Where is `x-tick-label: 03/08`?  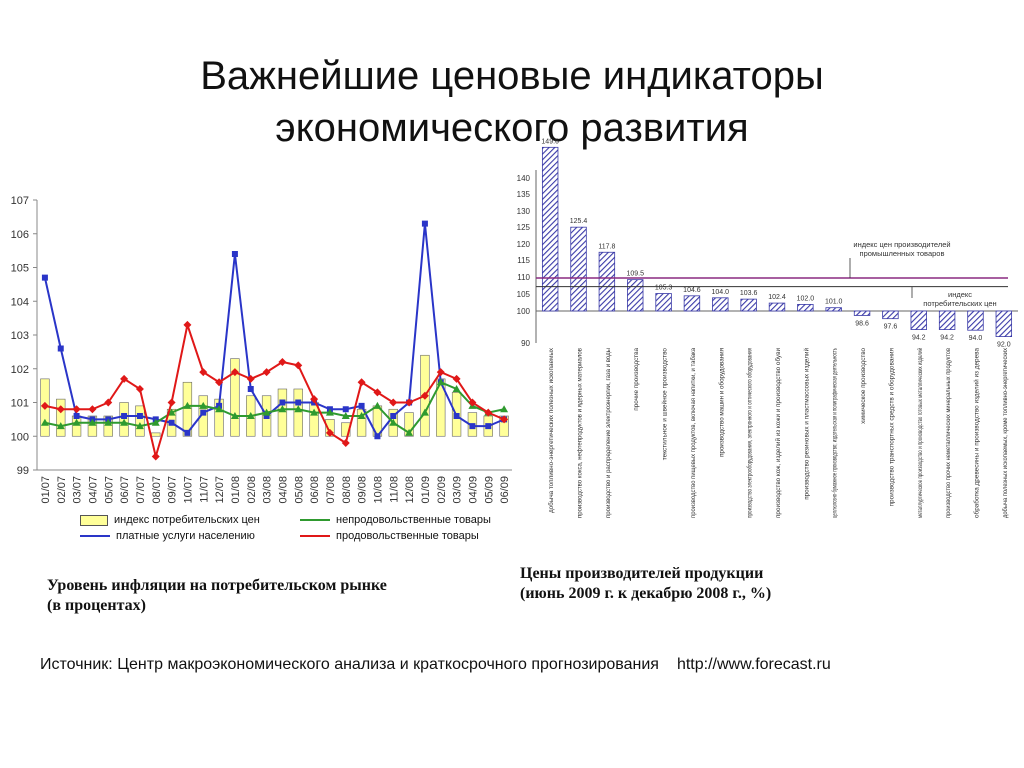
x-tick-label: 03/08 is located at coordinates (268, 490).